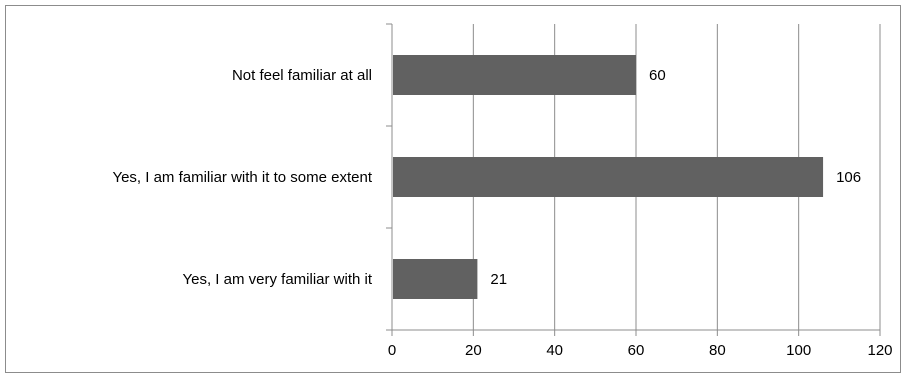 This screenshot has height=378, width=909. I want to click on x-tick-label-1: 20, so click(473, 350).